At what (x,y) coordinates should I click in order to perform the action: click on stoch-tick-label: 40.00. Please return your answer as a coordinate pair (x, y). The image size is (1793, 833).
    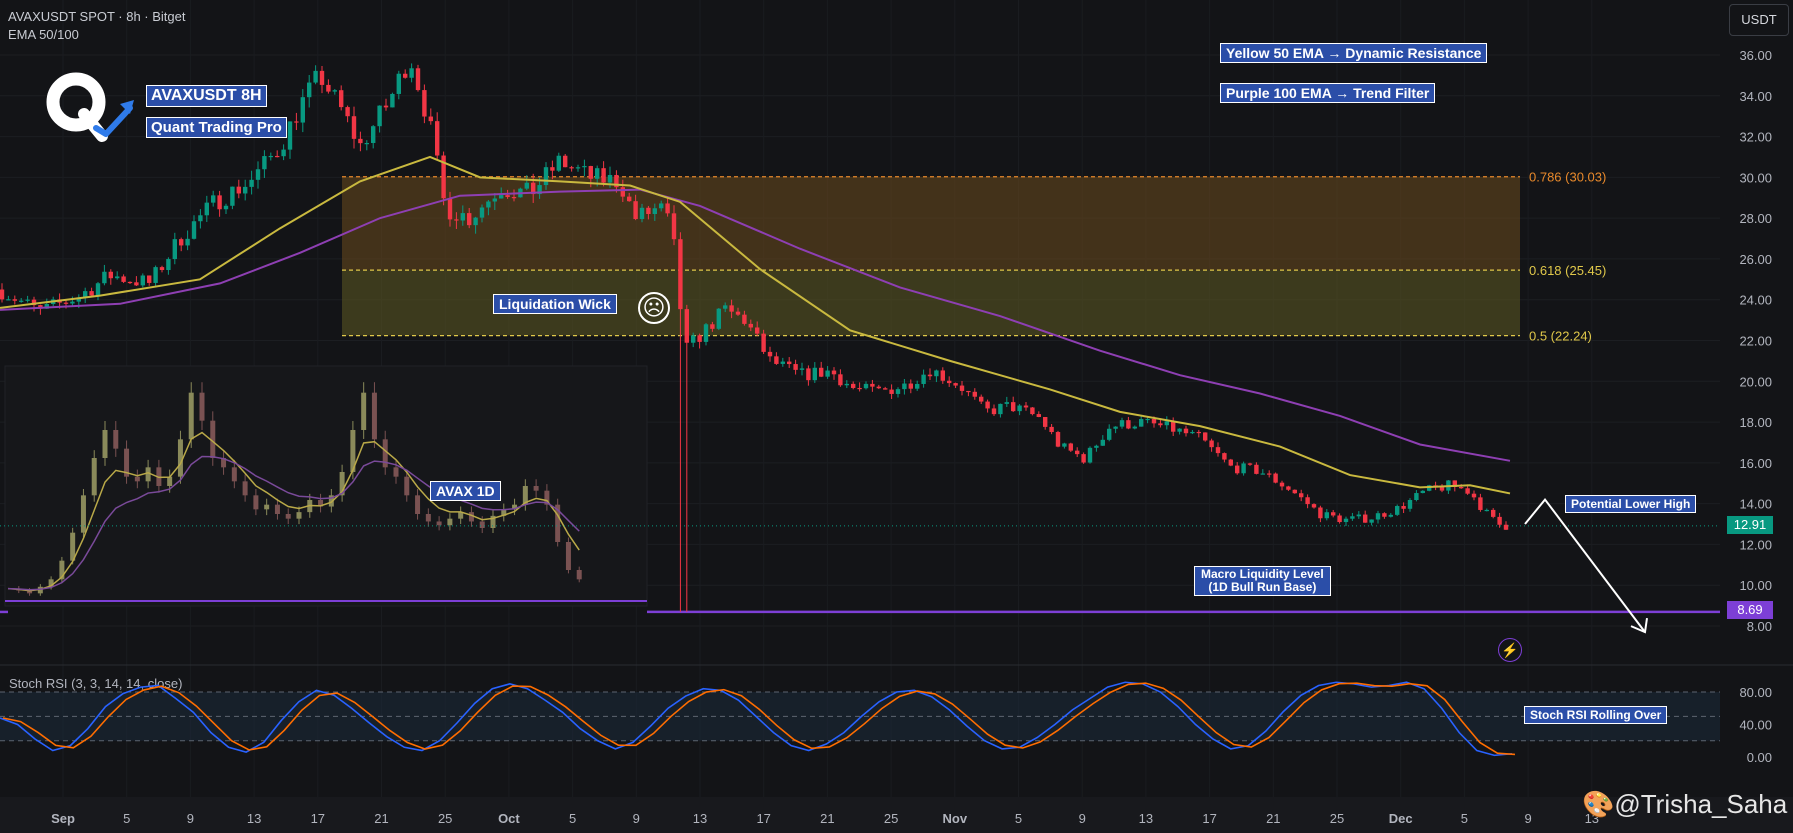
    Looking at the image, I should click on (1755, 725).